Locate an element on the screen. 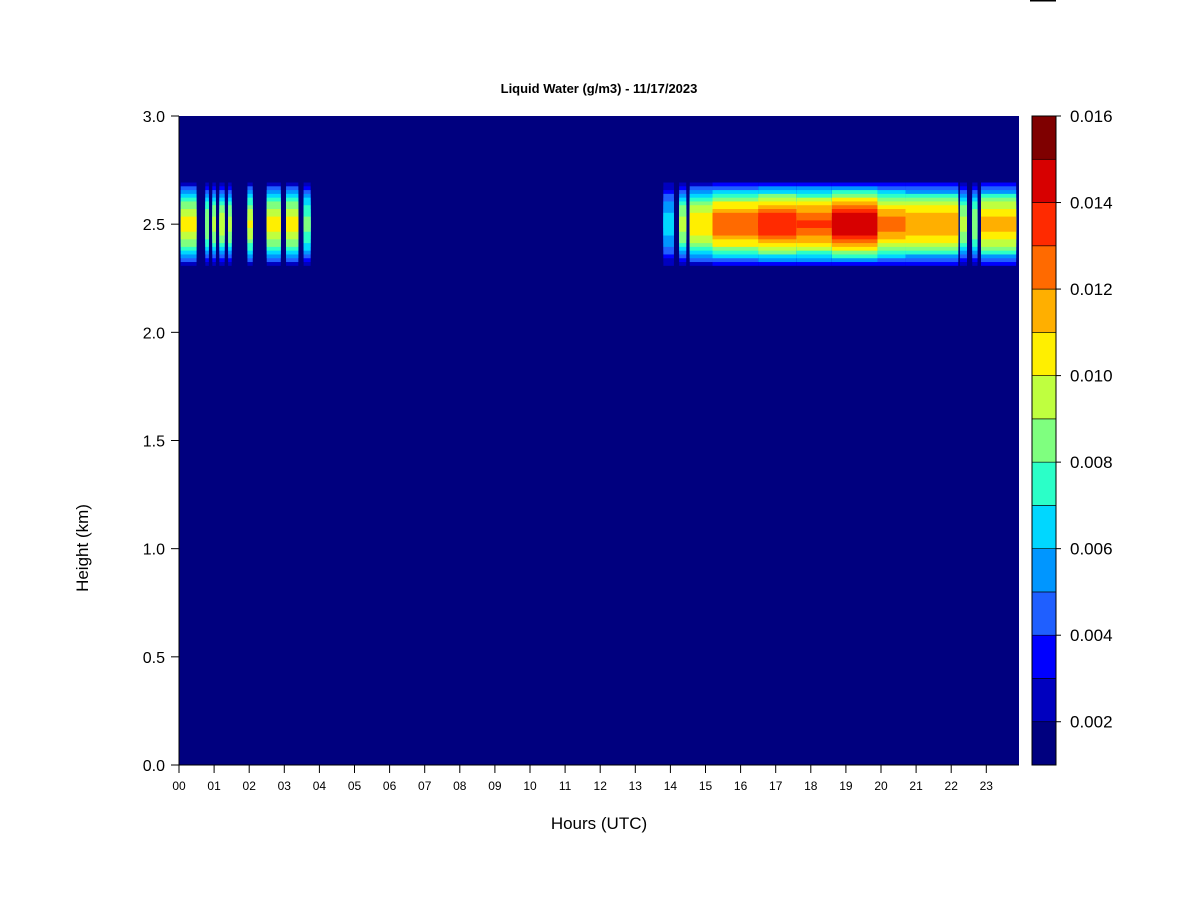 Image resolution: width=1200 pixels, height=900 pixels. x-tick-label: 07 is located at coordinates (425, 786).